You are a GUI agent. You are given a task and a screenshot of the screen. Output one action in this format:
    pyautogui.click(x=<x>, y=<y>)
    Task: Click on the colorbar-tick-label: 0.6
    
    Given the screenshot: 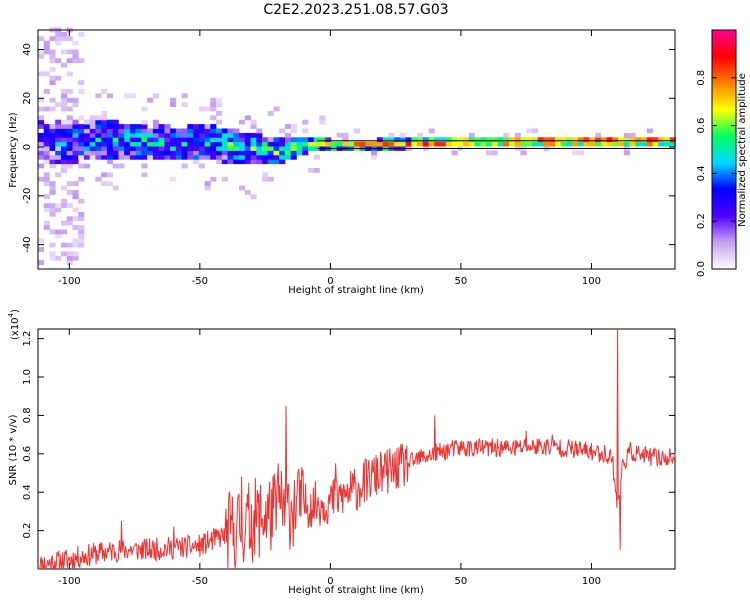 What is the action you would take?
    pyautogui.click(x=701, y=126)
    